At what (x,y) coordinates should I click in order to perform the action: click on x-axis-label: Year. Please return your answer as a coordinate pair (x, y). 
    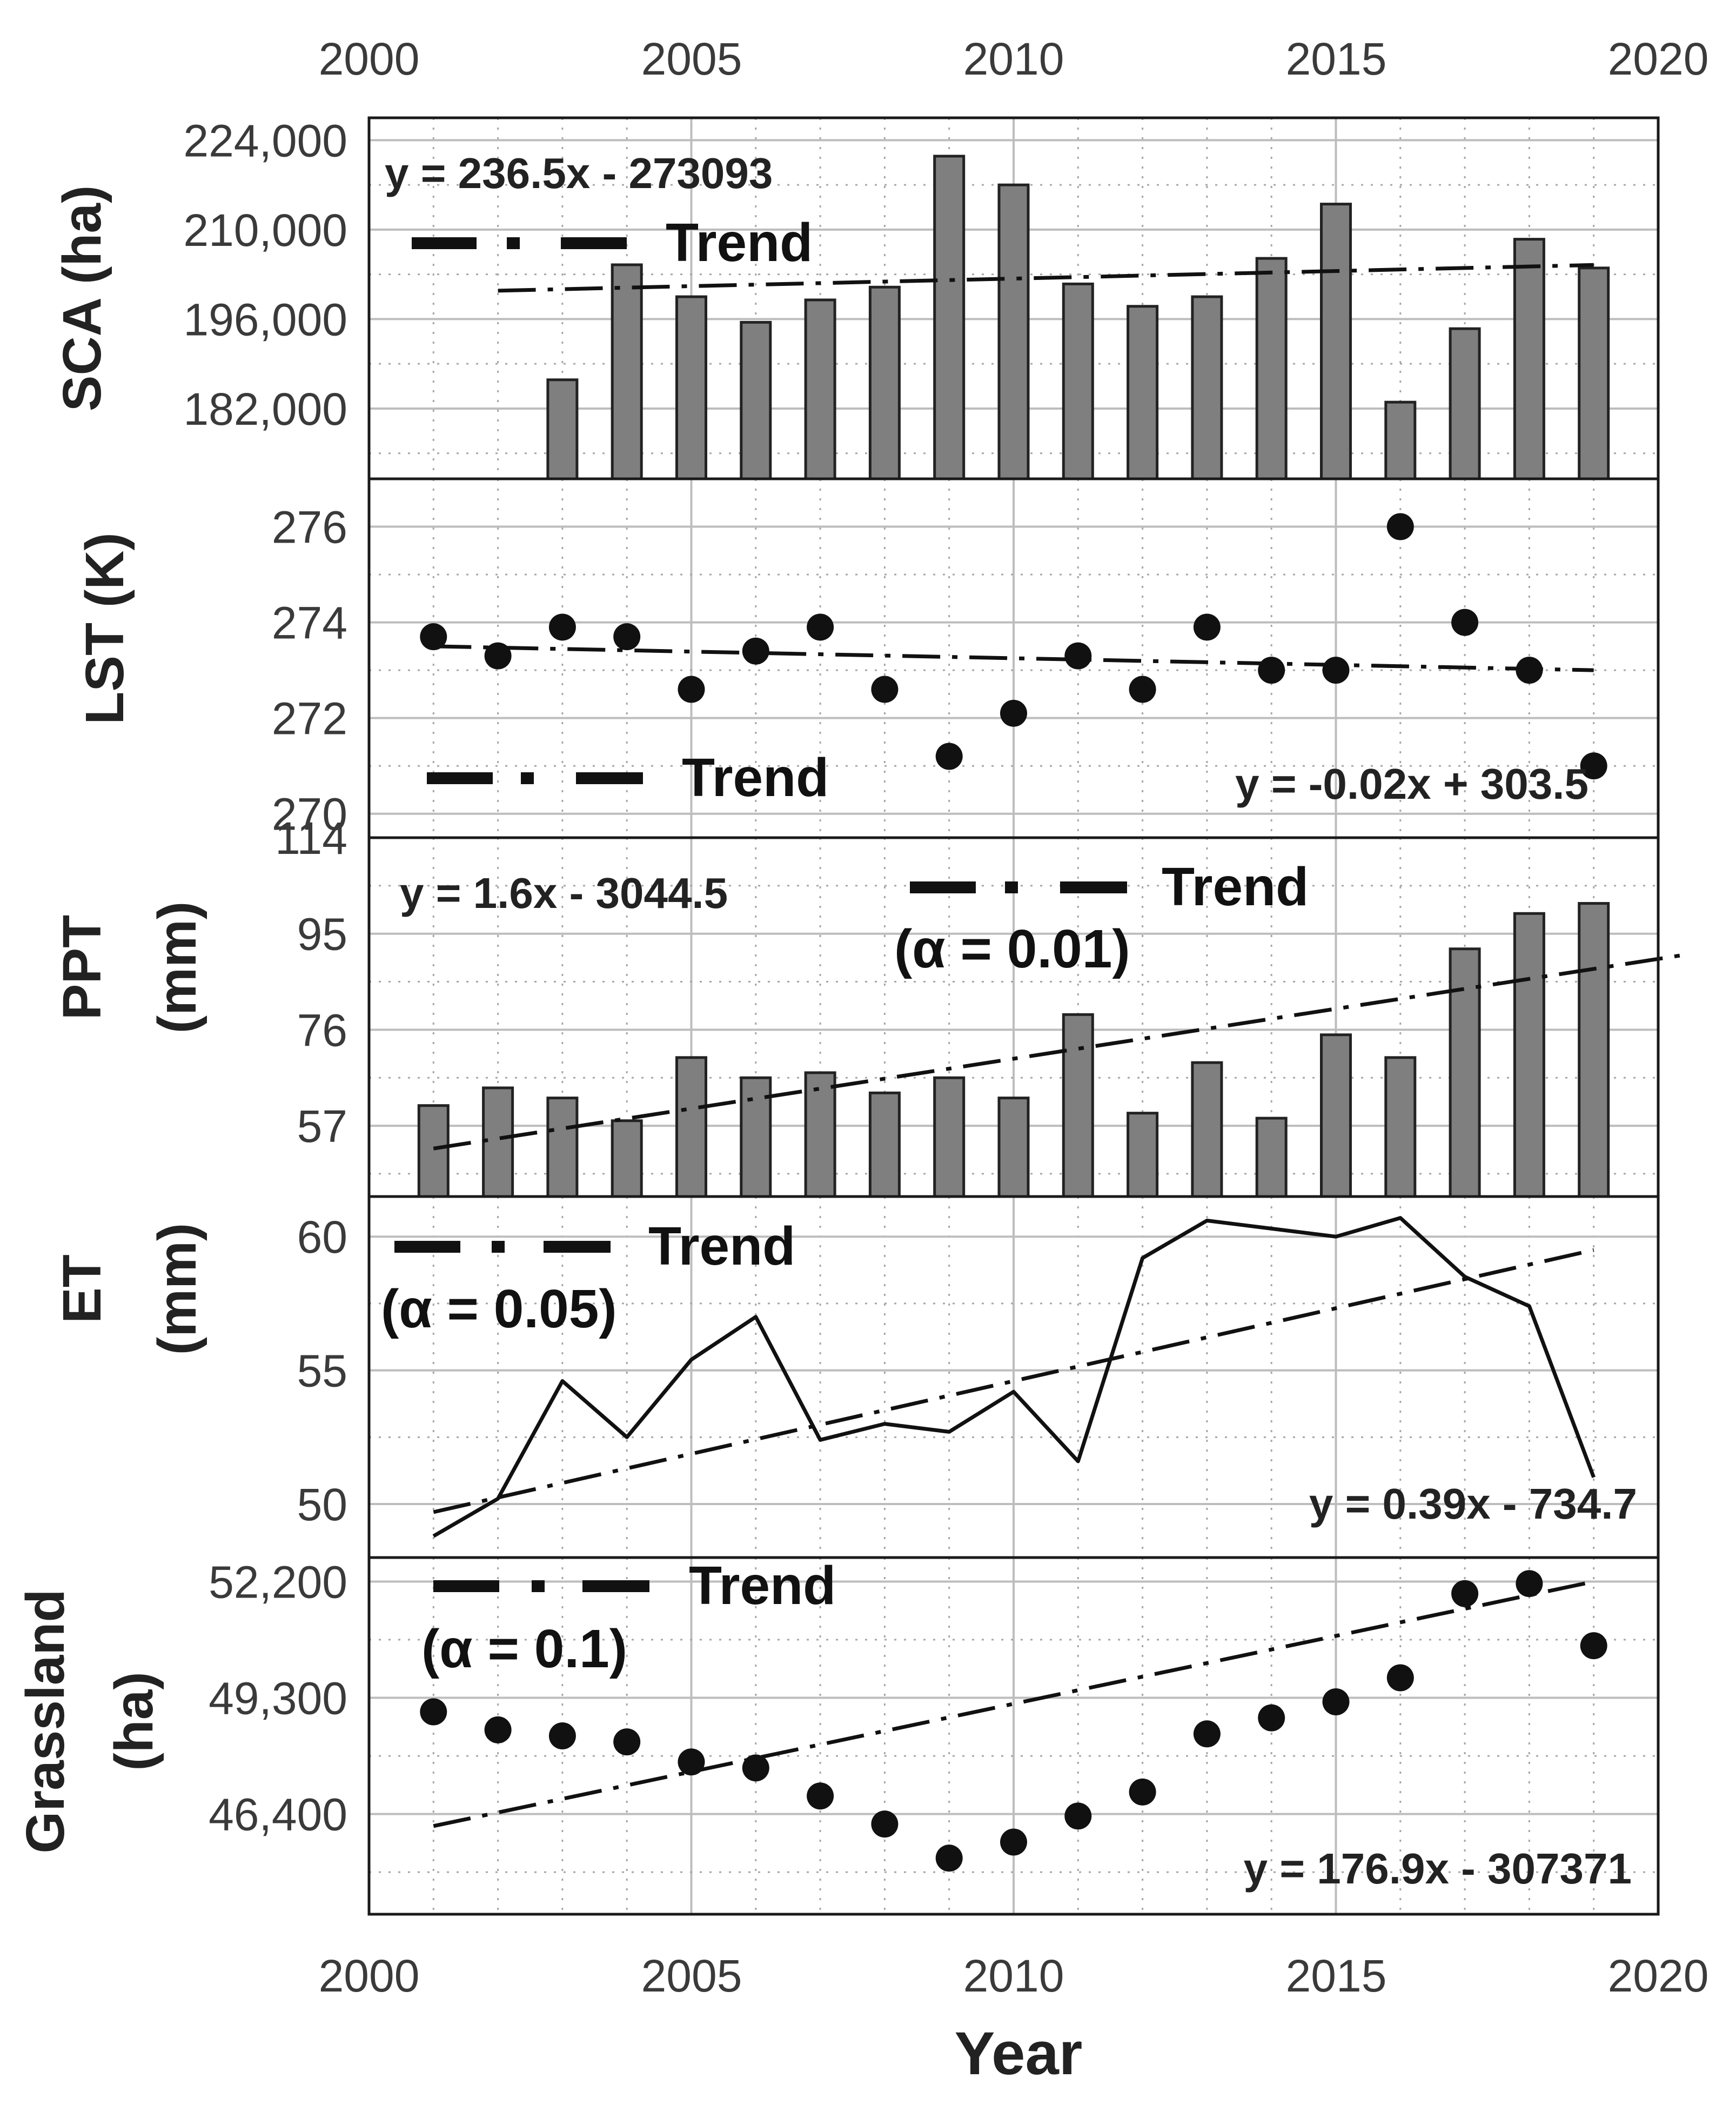
    Looking at the image, I should click on (1019, 2053).